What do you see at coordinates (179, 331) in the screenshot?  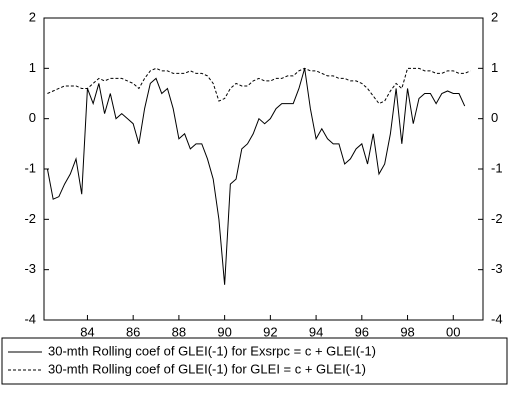 I see `x-tick-label: 88` at bounding box center [179, 331].